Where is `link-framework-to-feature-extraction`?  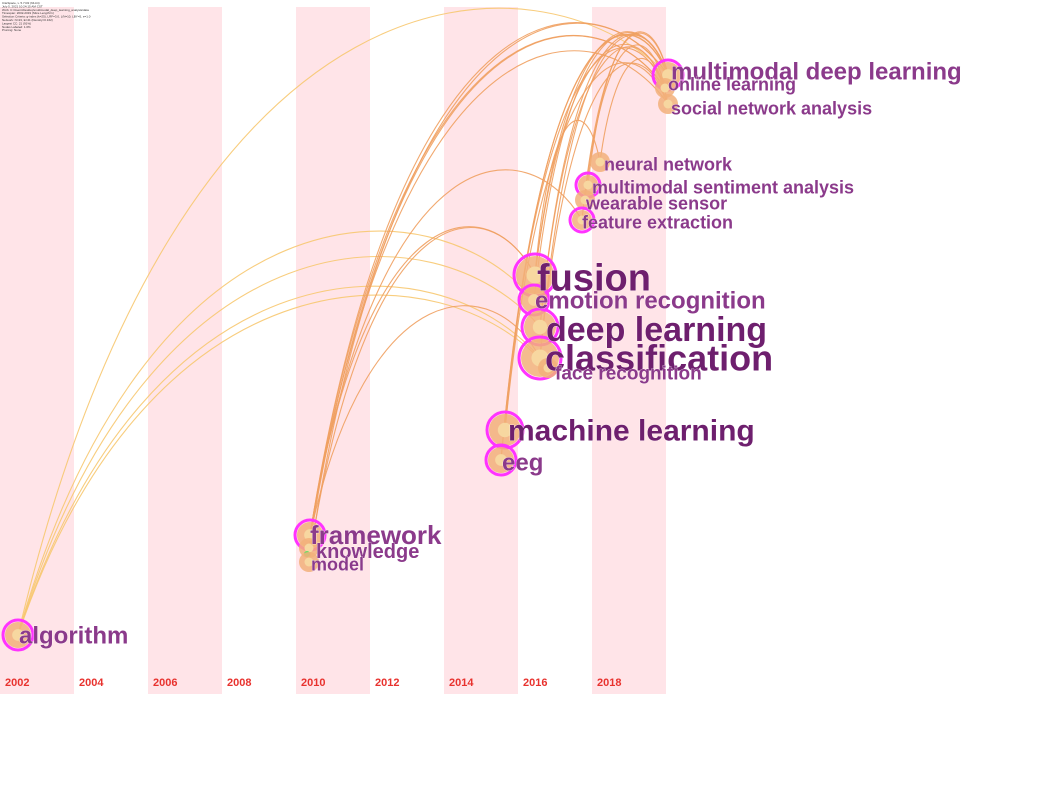 link-framework-to-feature-extraction is located at coordinates (446, 352).